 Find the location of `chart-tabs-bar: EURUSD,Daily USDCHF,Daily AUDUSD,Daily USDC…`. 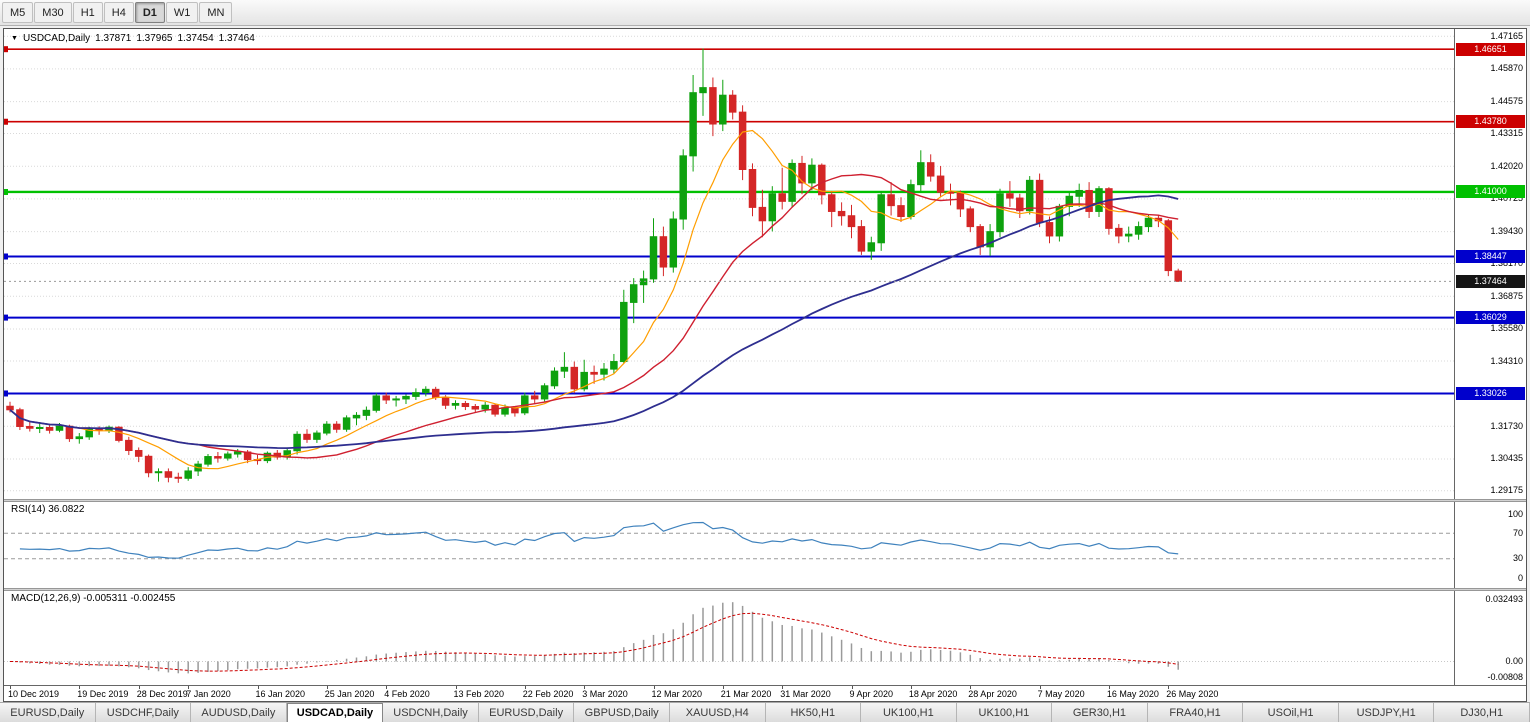

chart-tabs-bar: EURUSD,Daily USDCHF,Daily AUDUSD,Daily USDC… is located at coordinates (765, 712).